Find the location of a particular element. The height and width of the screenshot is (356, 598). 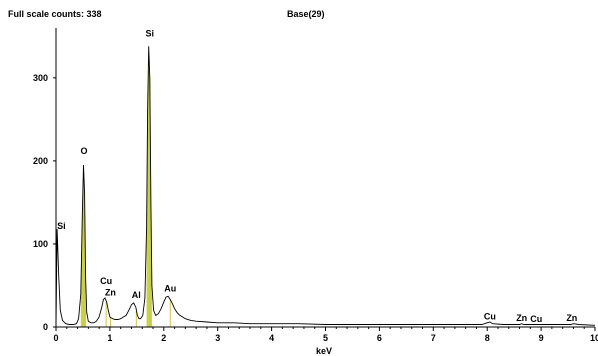

x-axis-label: keV is located at coordinates (324, 351).